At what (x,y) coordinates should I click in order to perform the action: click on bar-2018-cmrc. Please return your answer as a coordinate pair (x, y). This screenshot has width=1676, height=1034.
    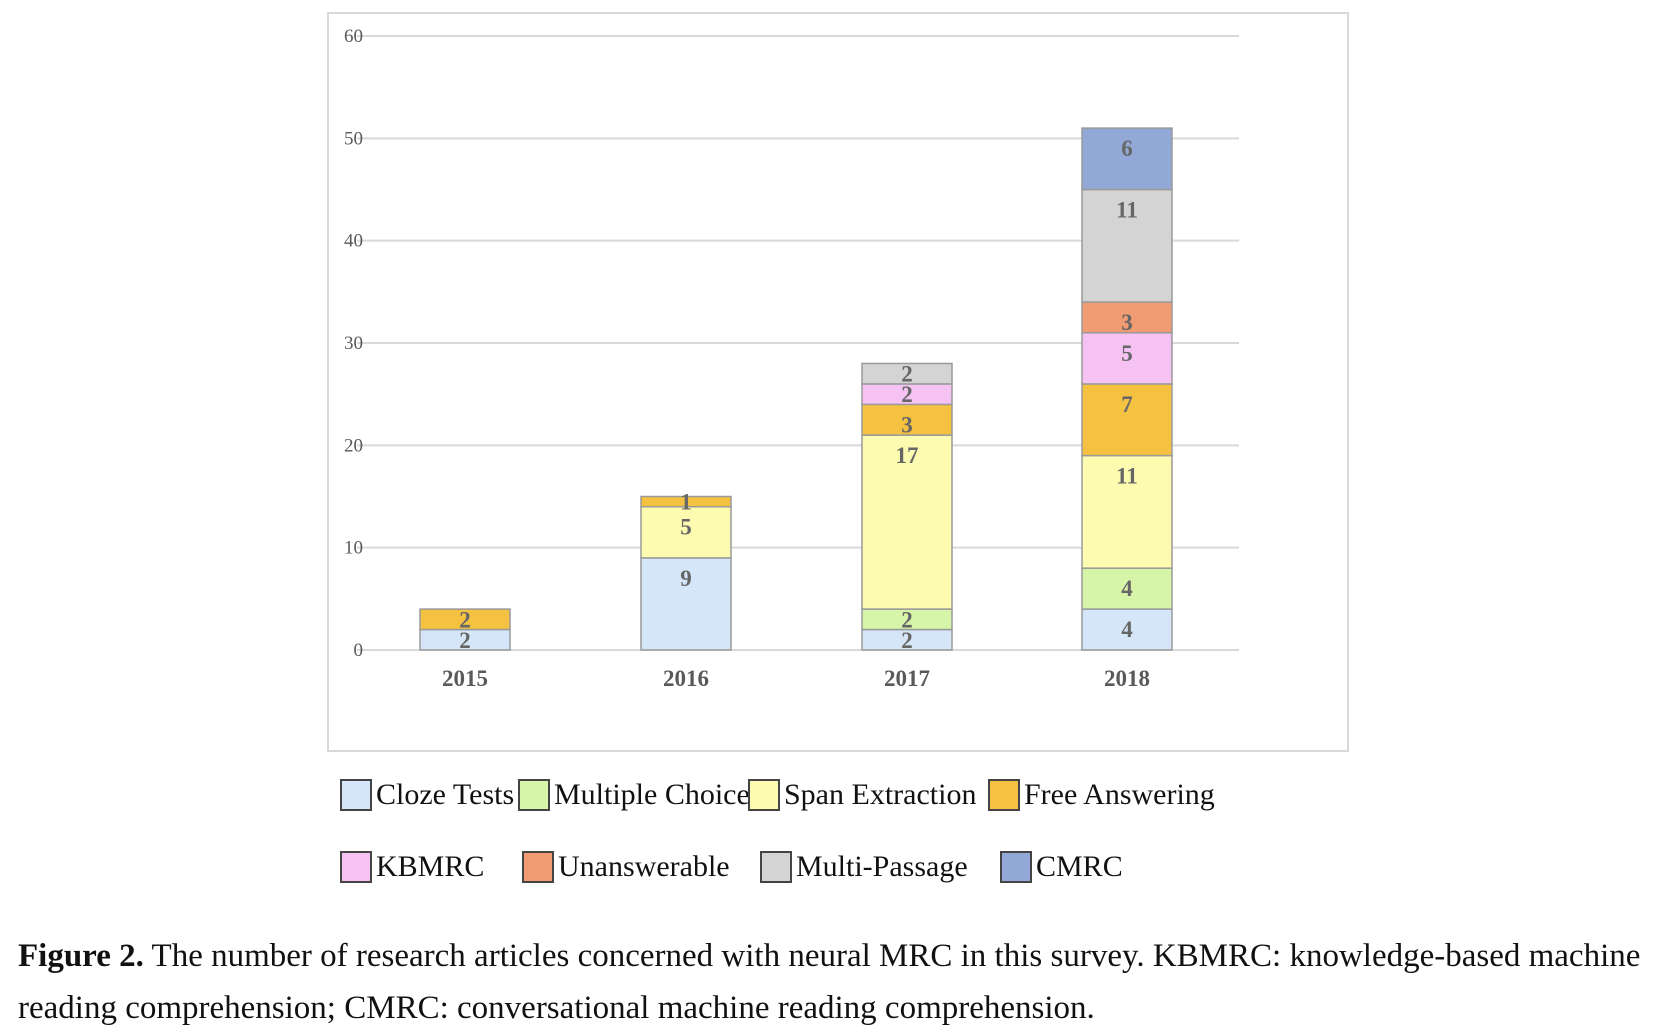
    Looking at the image, I should click on (1127, 159).